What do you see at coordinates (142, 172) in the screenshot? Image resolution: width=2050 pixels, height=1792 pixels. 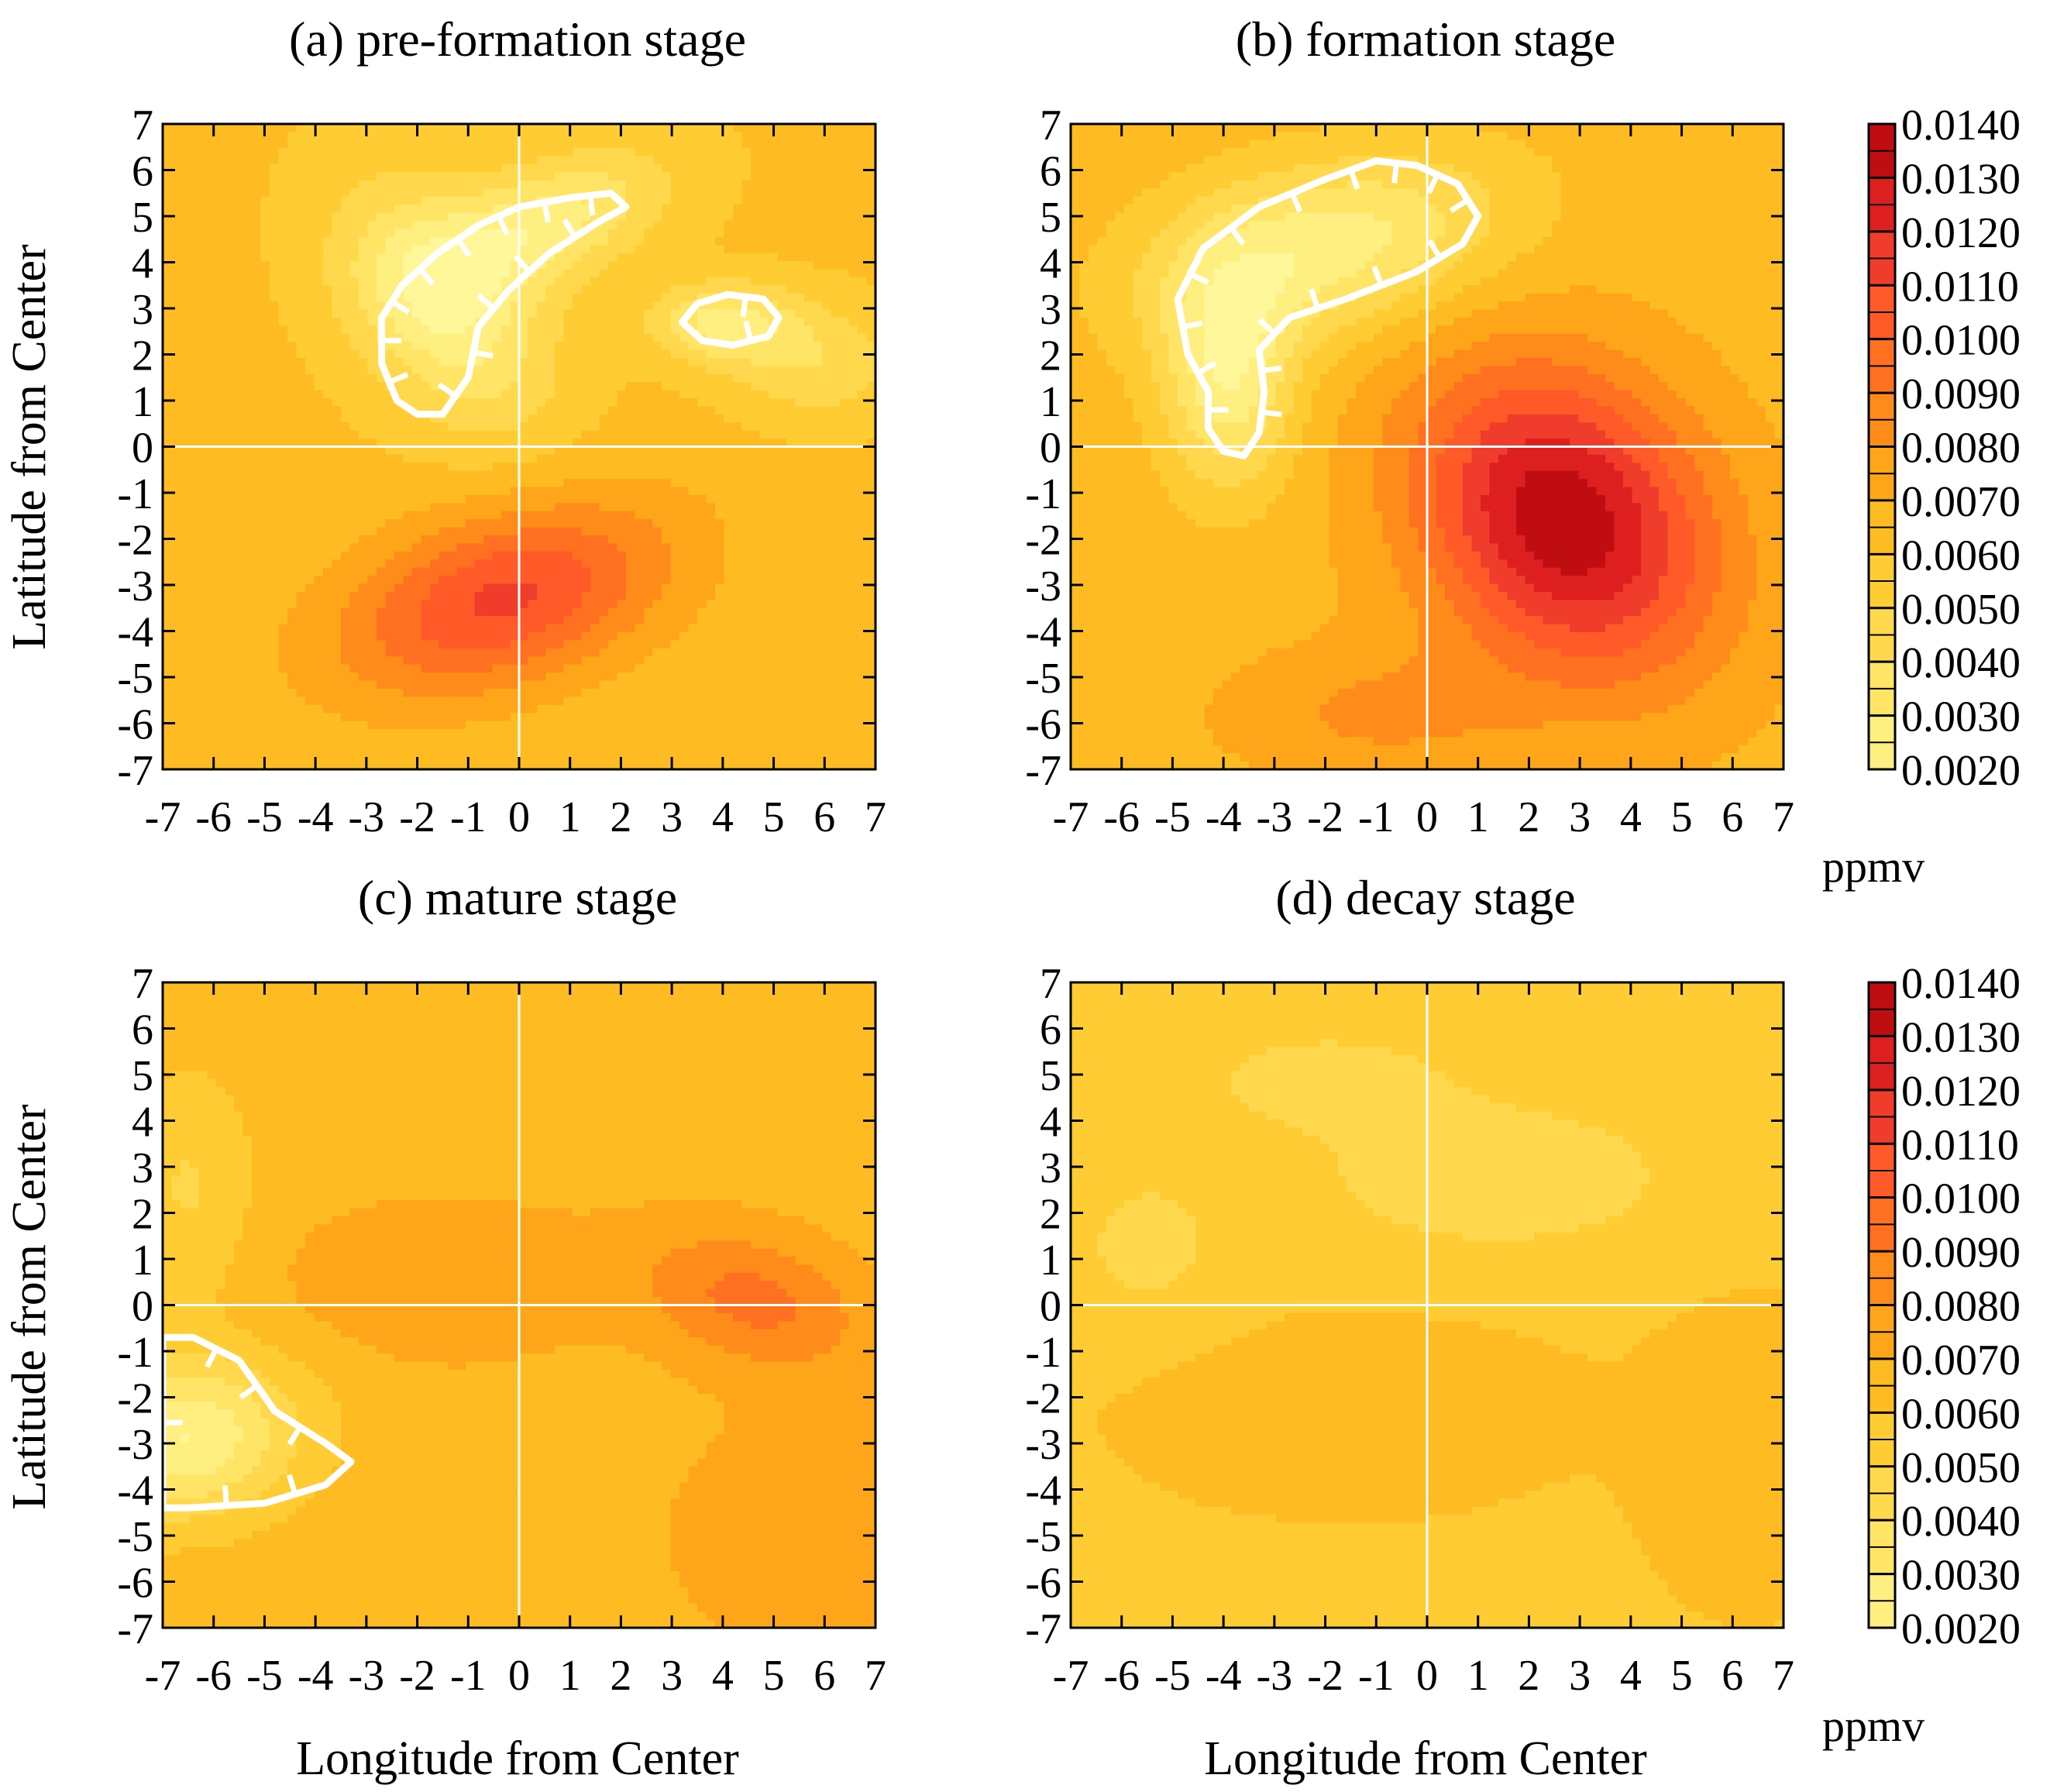 I see `panel-a-ytick-label: 6` at bounding box center [142, 172].